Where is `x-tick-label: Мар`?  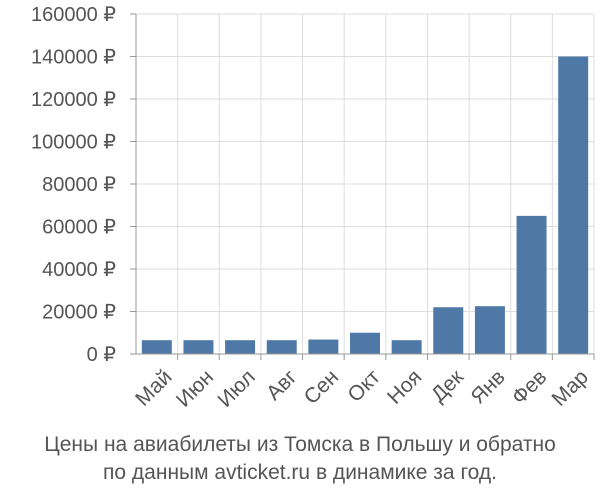 x-tick-label: Мар is located at coordinates (570, 387).